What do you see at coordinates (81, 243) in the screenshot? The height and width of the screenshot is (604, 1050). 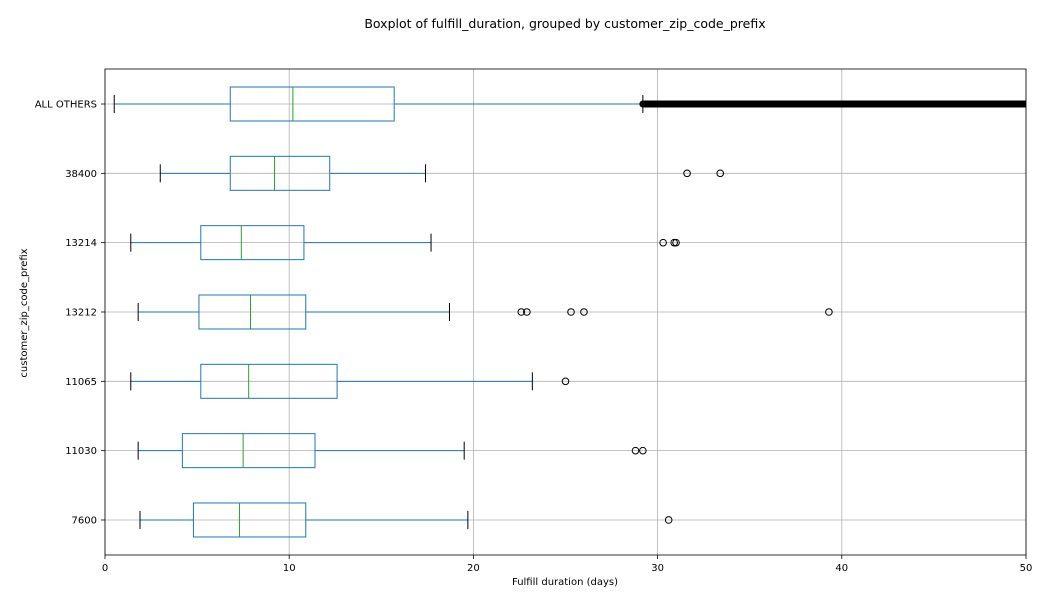 I see `y-tick-label: 13214` at bounding box center [81, 243].